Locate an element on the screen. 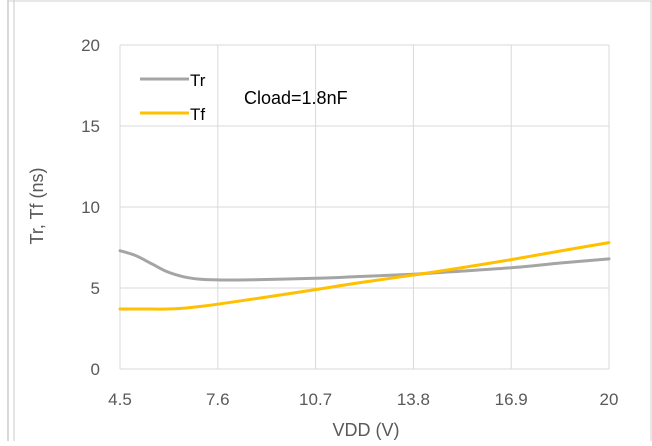 The image size is (652, 446). series-lines is located at coordinates (364, 276).